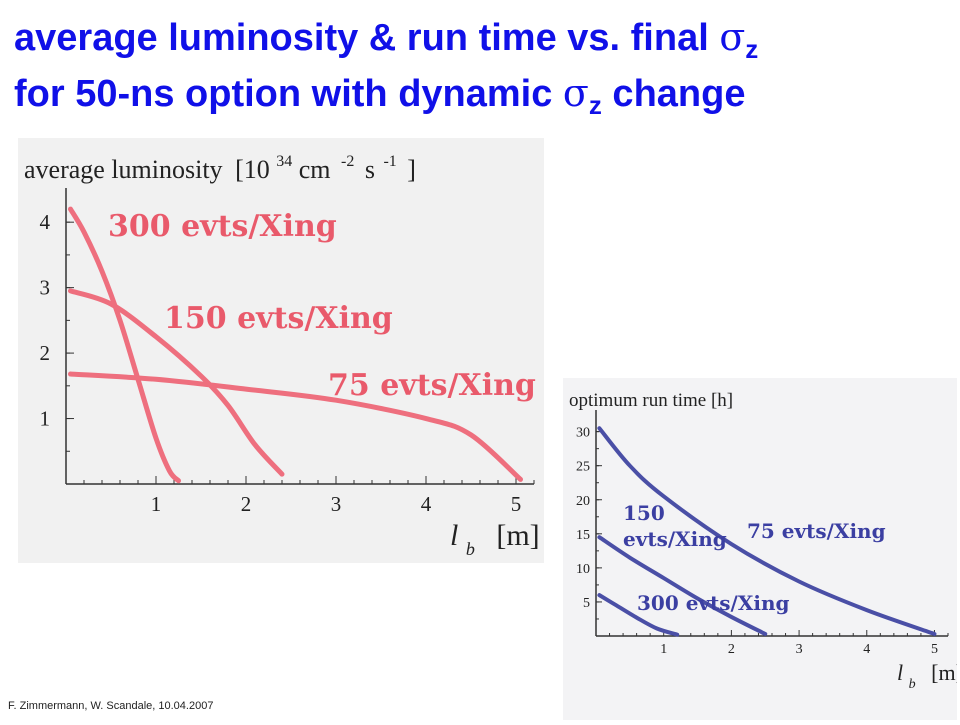 This screenshot has height=725, width=960. Describe the element at coordinates (45, 419) in the screenshot. I see `y-tick-label: 1` at that location.